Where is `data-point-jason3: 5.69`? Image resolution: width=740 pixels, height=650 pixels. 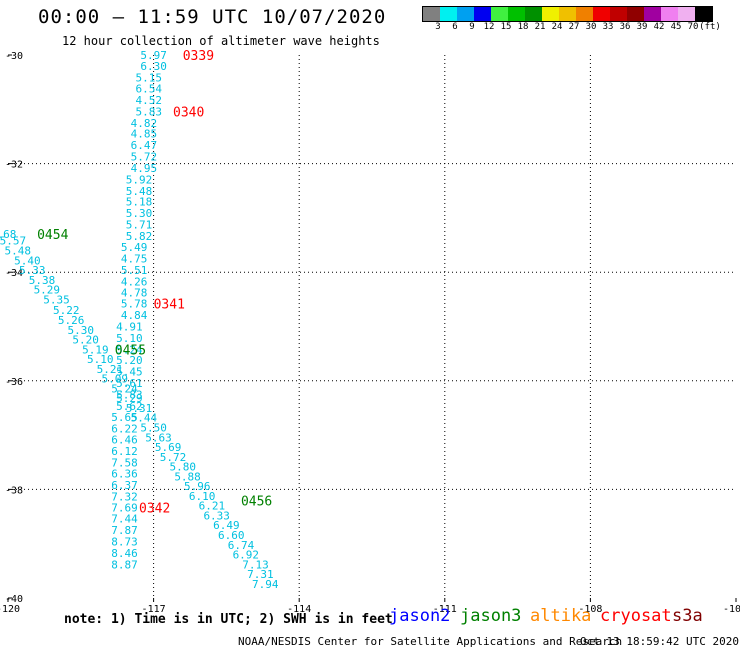
data-point-jason3: 5.69 is located at coordinates (168, 447).